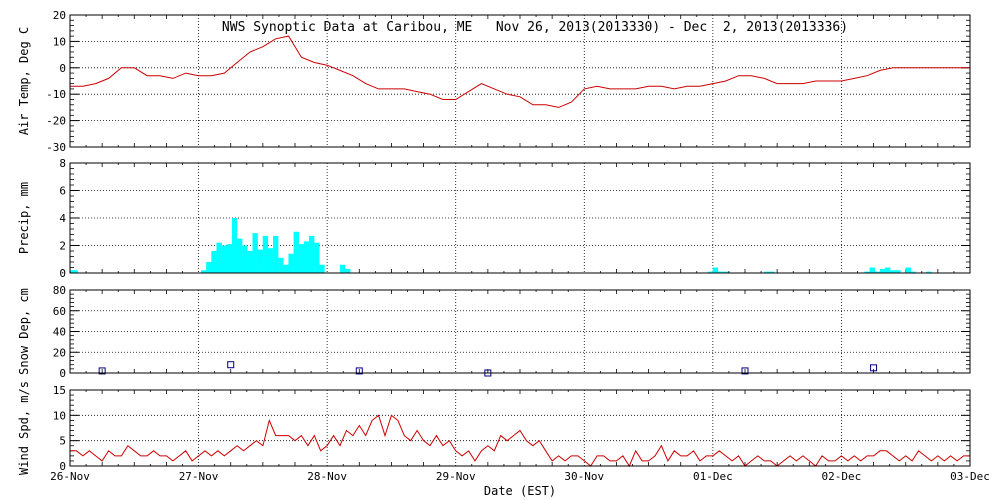 The width and height of the screenshot is (1000, 500). What do you see at coordinates (56, 94) in the screenshot?
I see `airtemp-tick-label: -10` at bounding box center [56, 94].